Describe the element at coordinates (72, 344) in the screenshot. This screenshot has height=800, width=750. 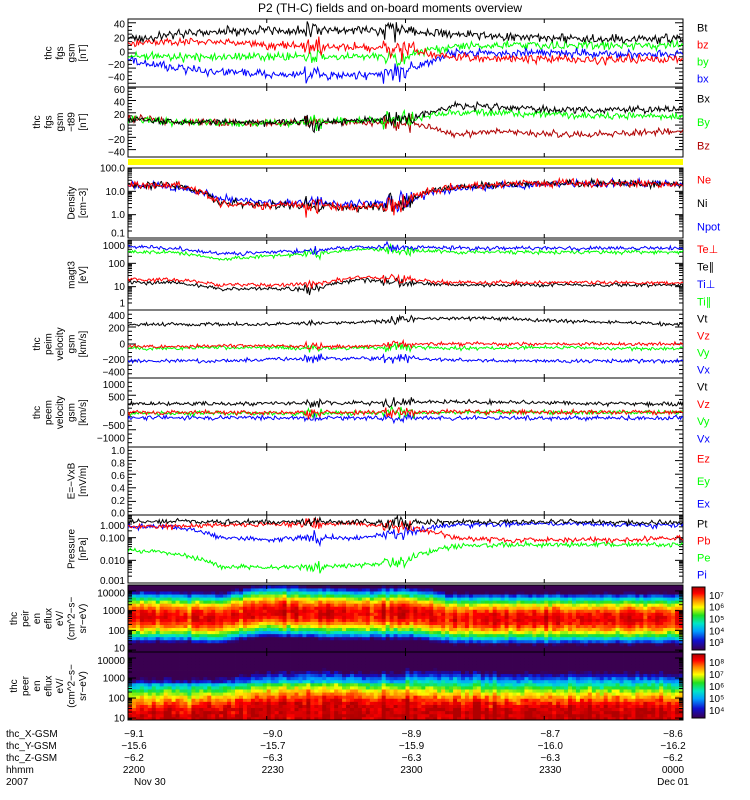
I see `y-axis-label: gsm` at that location.